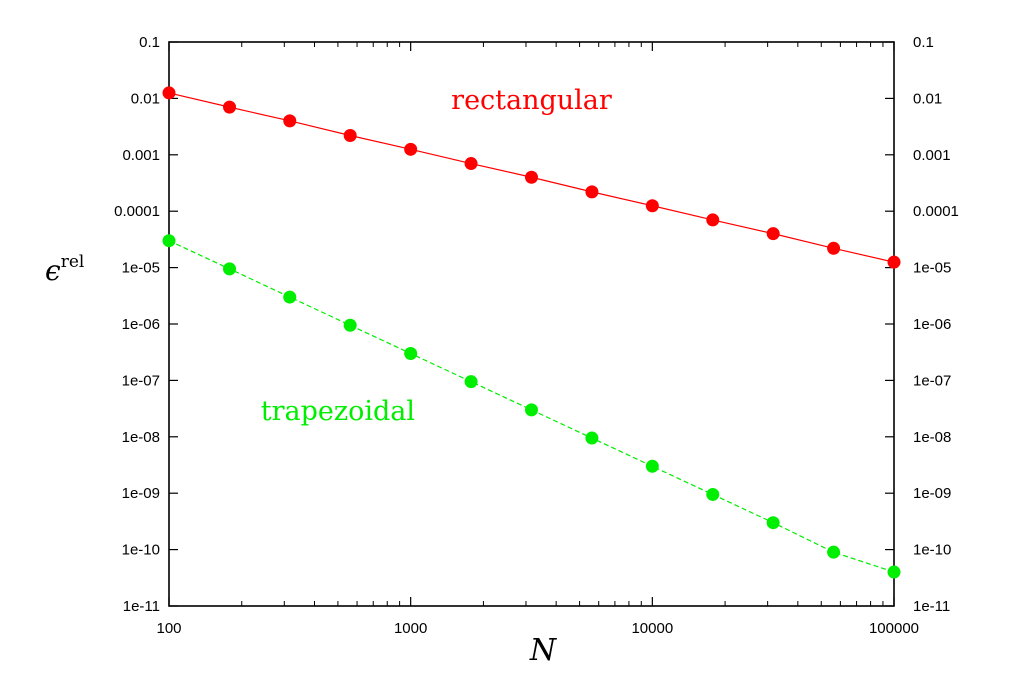  I want to click on y-tick-label-left: 1e-07, so click(141, 380).